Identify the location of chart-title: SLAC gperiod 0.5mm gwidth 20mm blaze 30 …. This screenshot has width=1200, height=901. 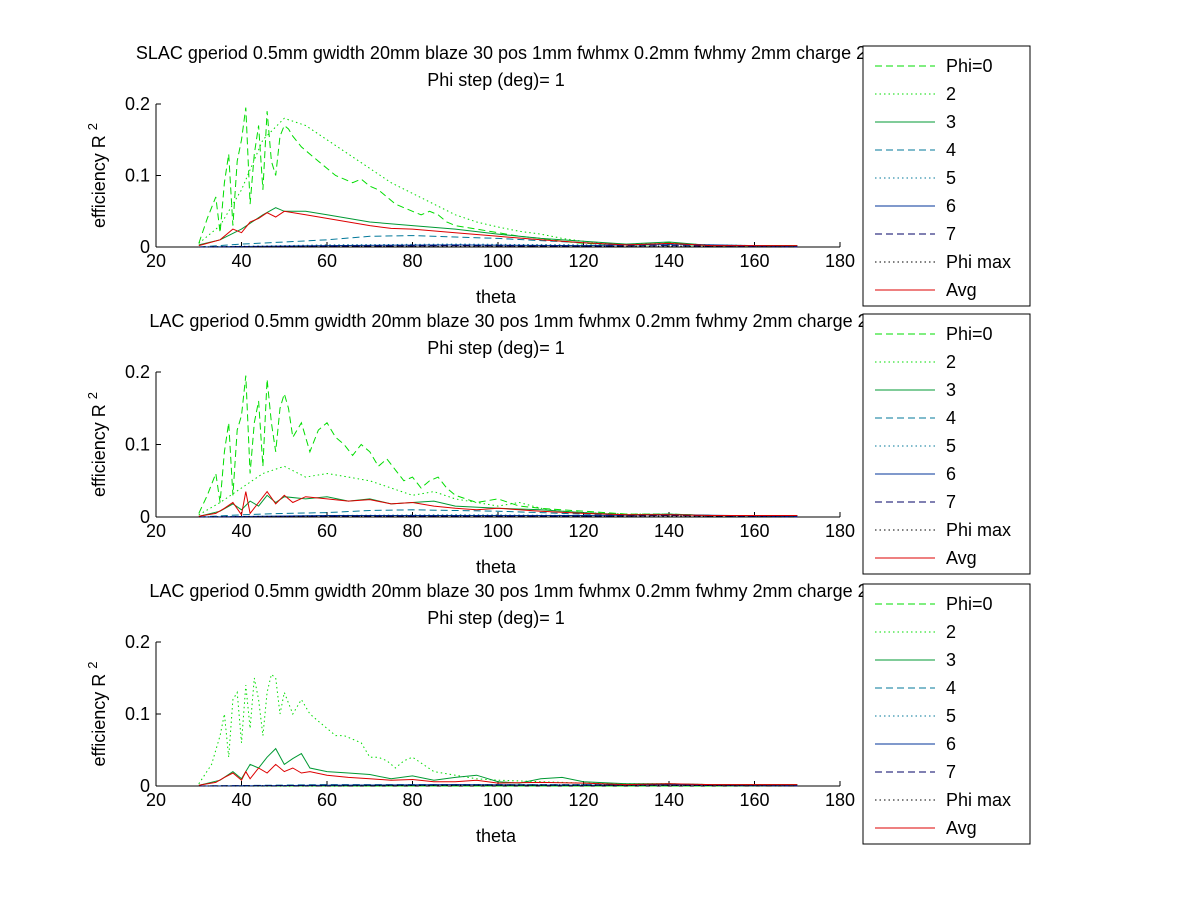
(548, 53).